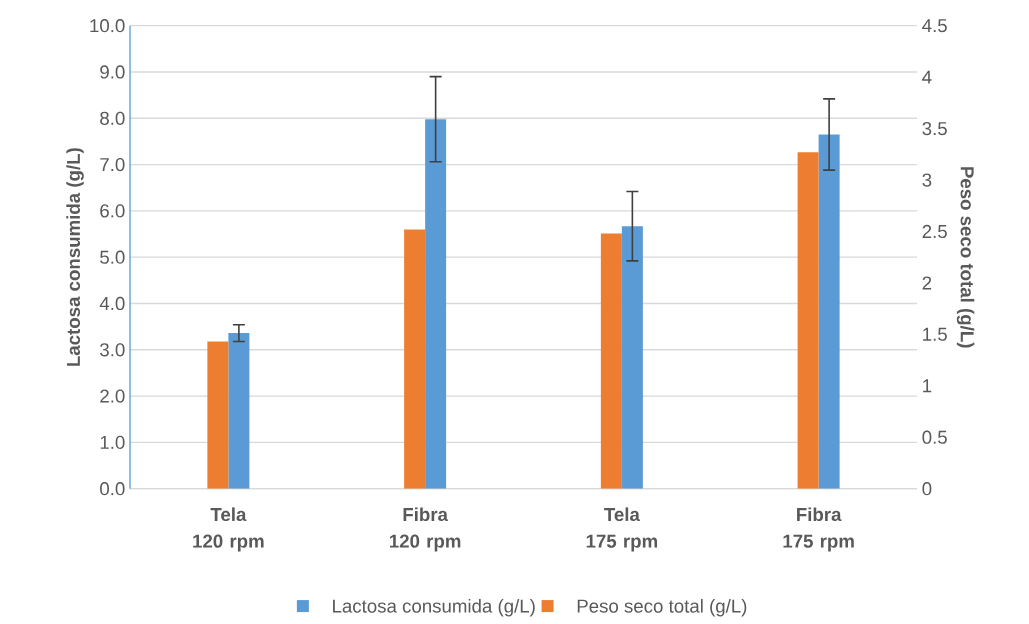 The image size is (1029, 624). What do you see at coordinates (934, 26) in the screenshot?
I see `y2-tick-label: 4.5` at bounding box center [934, 26].